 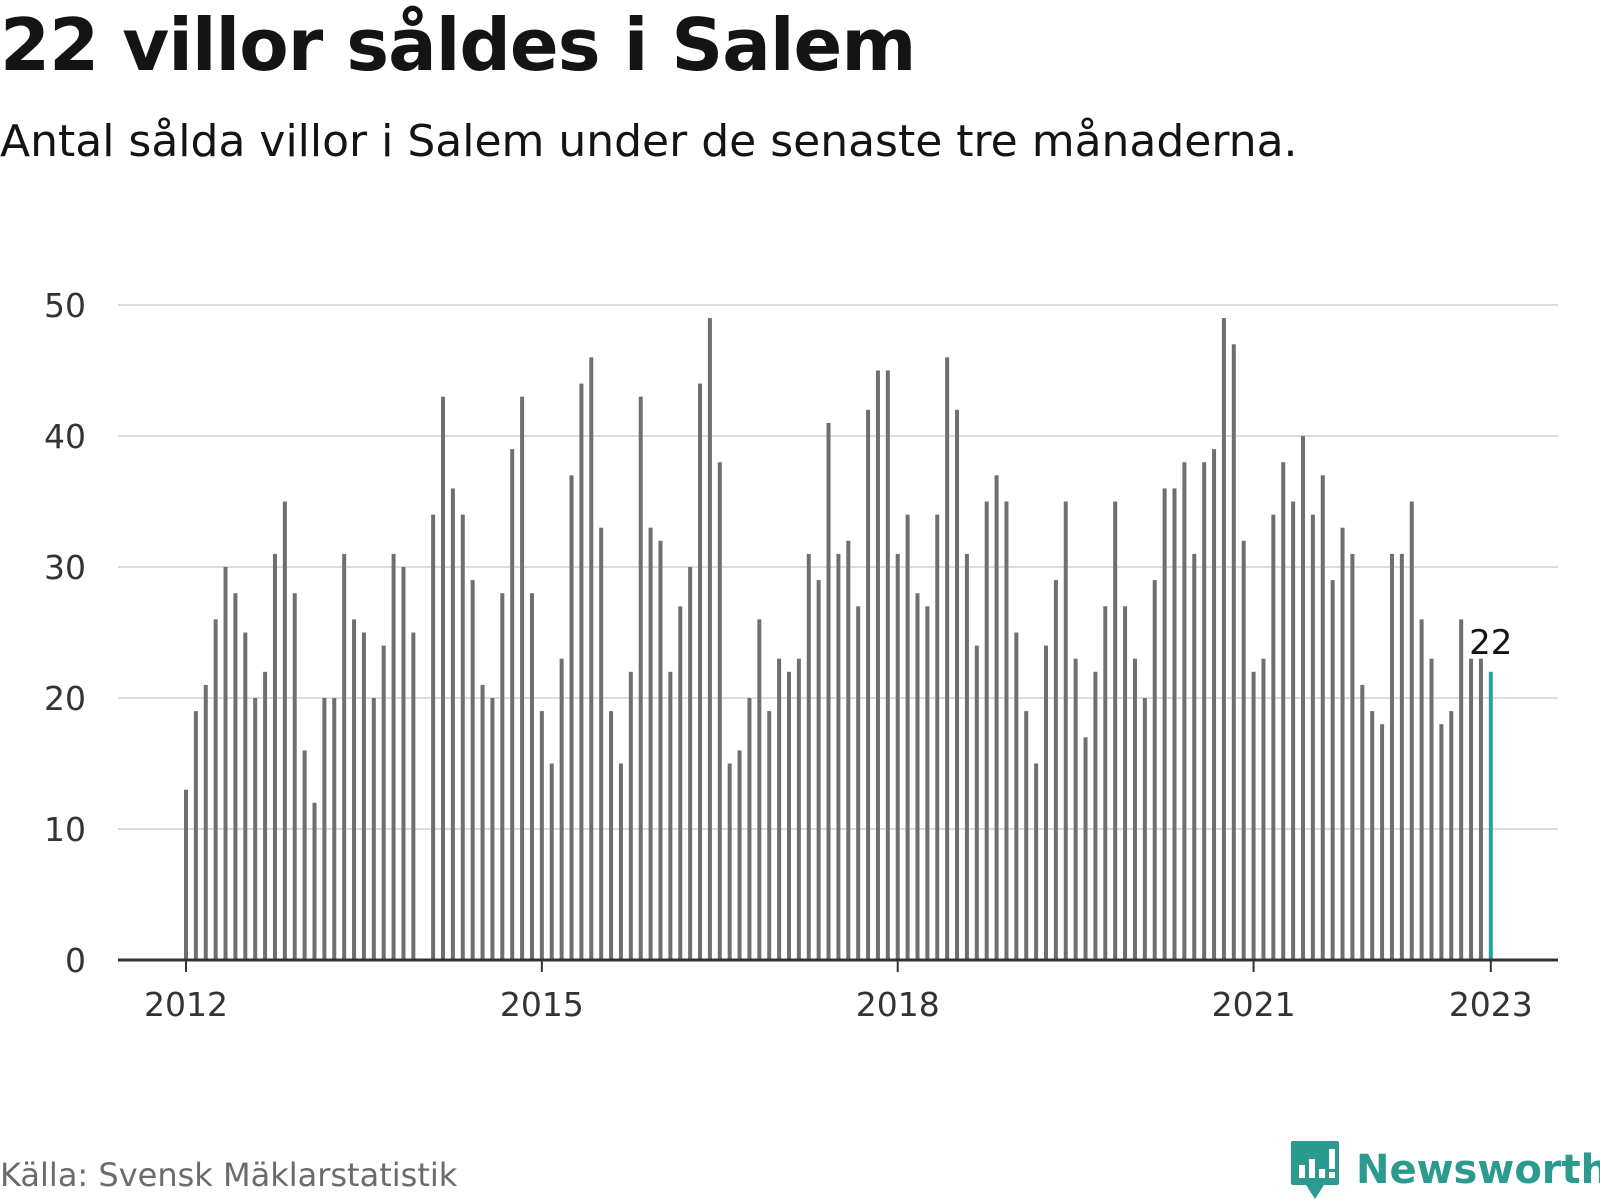 What do you see at coordinates (65, 829) in the screenshot?
I see `y-tick-label: 10` at bounding box center [65, 829].